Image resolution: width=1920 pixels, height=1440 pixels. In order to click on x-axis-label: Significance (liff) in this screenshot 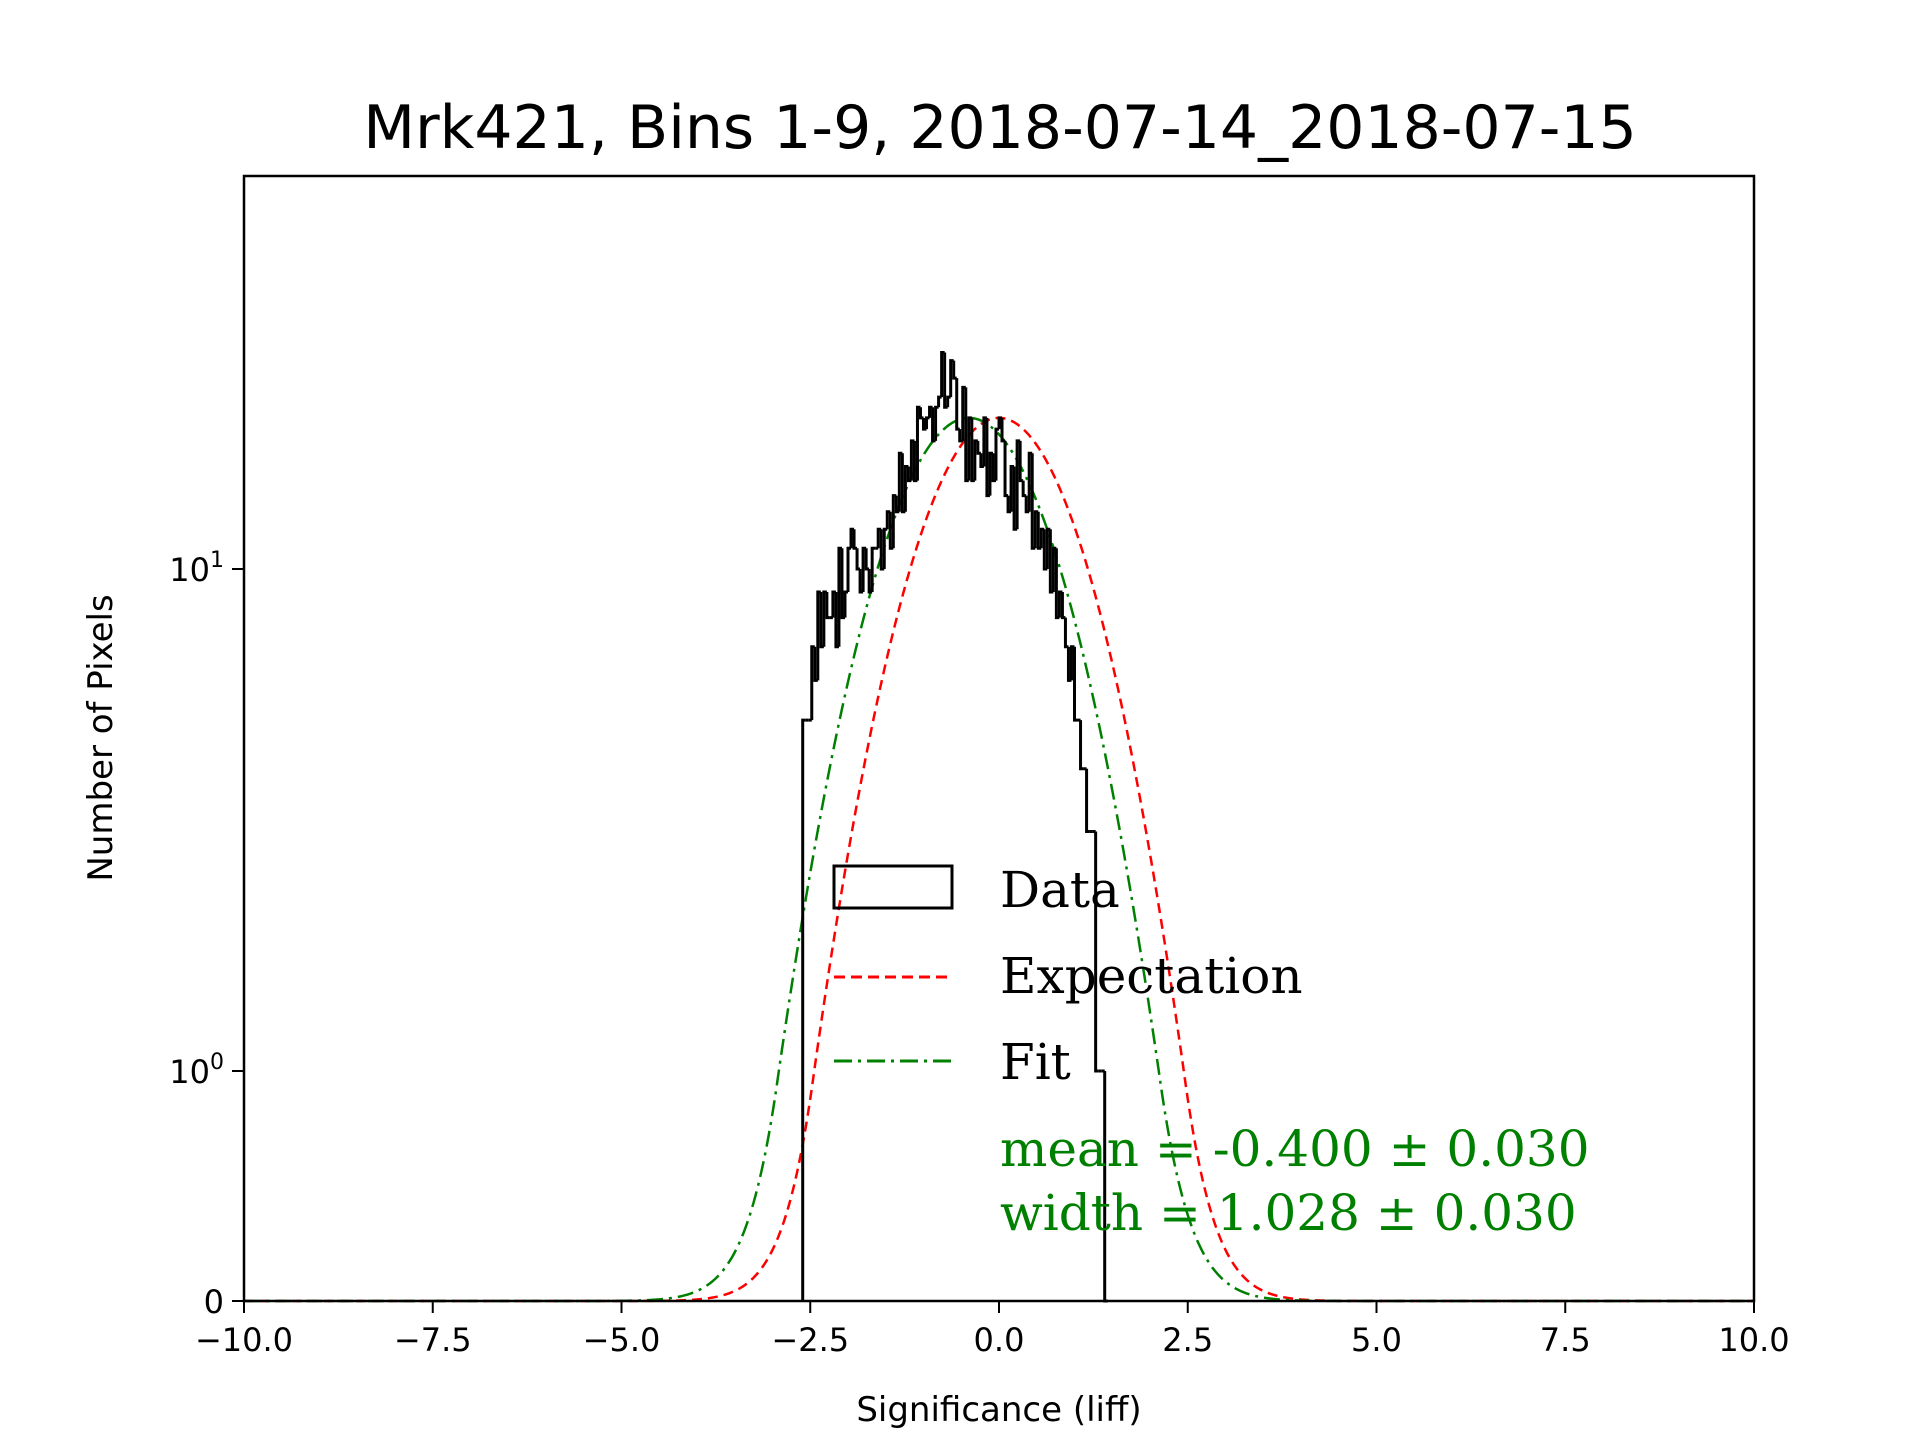, I will do `click(998, 1410)`.